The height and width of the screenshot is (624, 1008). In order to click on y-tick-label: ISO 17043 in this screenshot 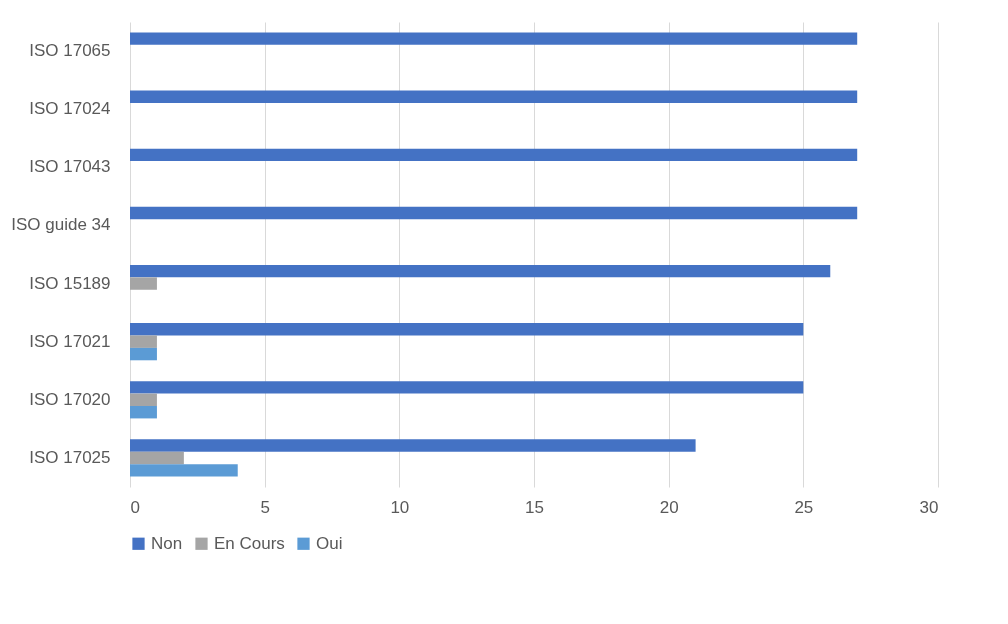, I will do `click(70, 167)`.